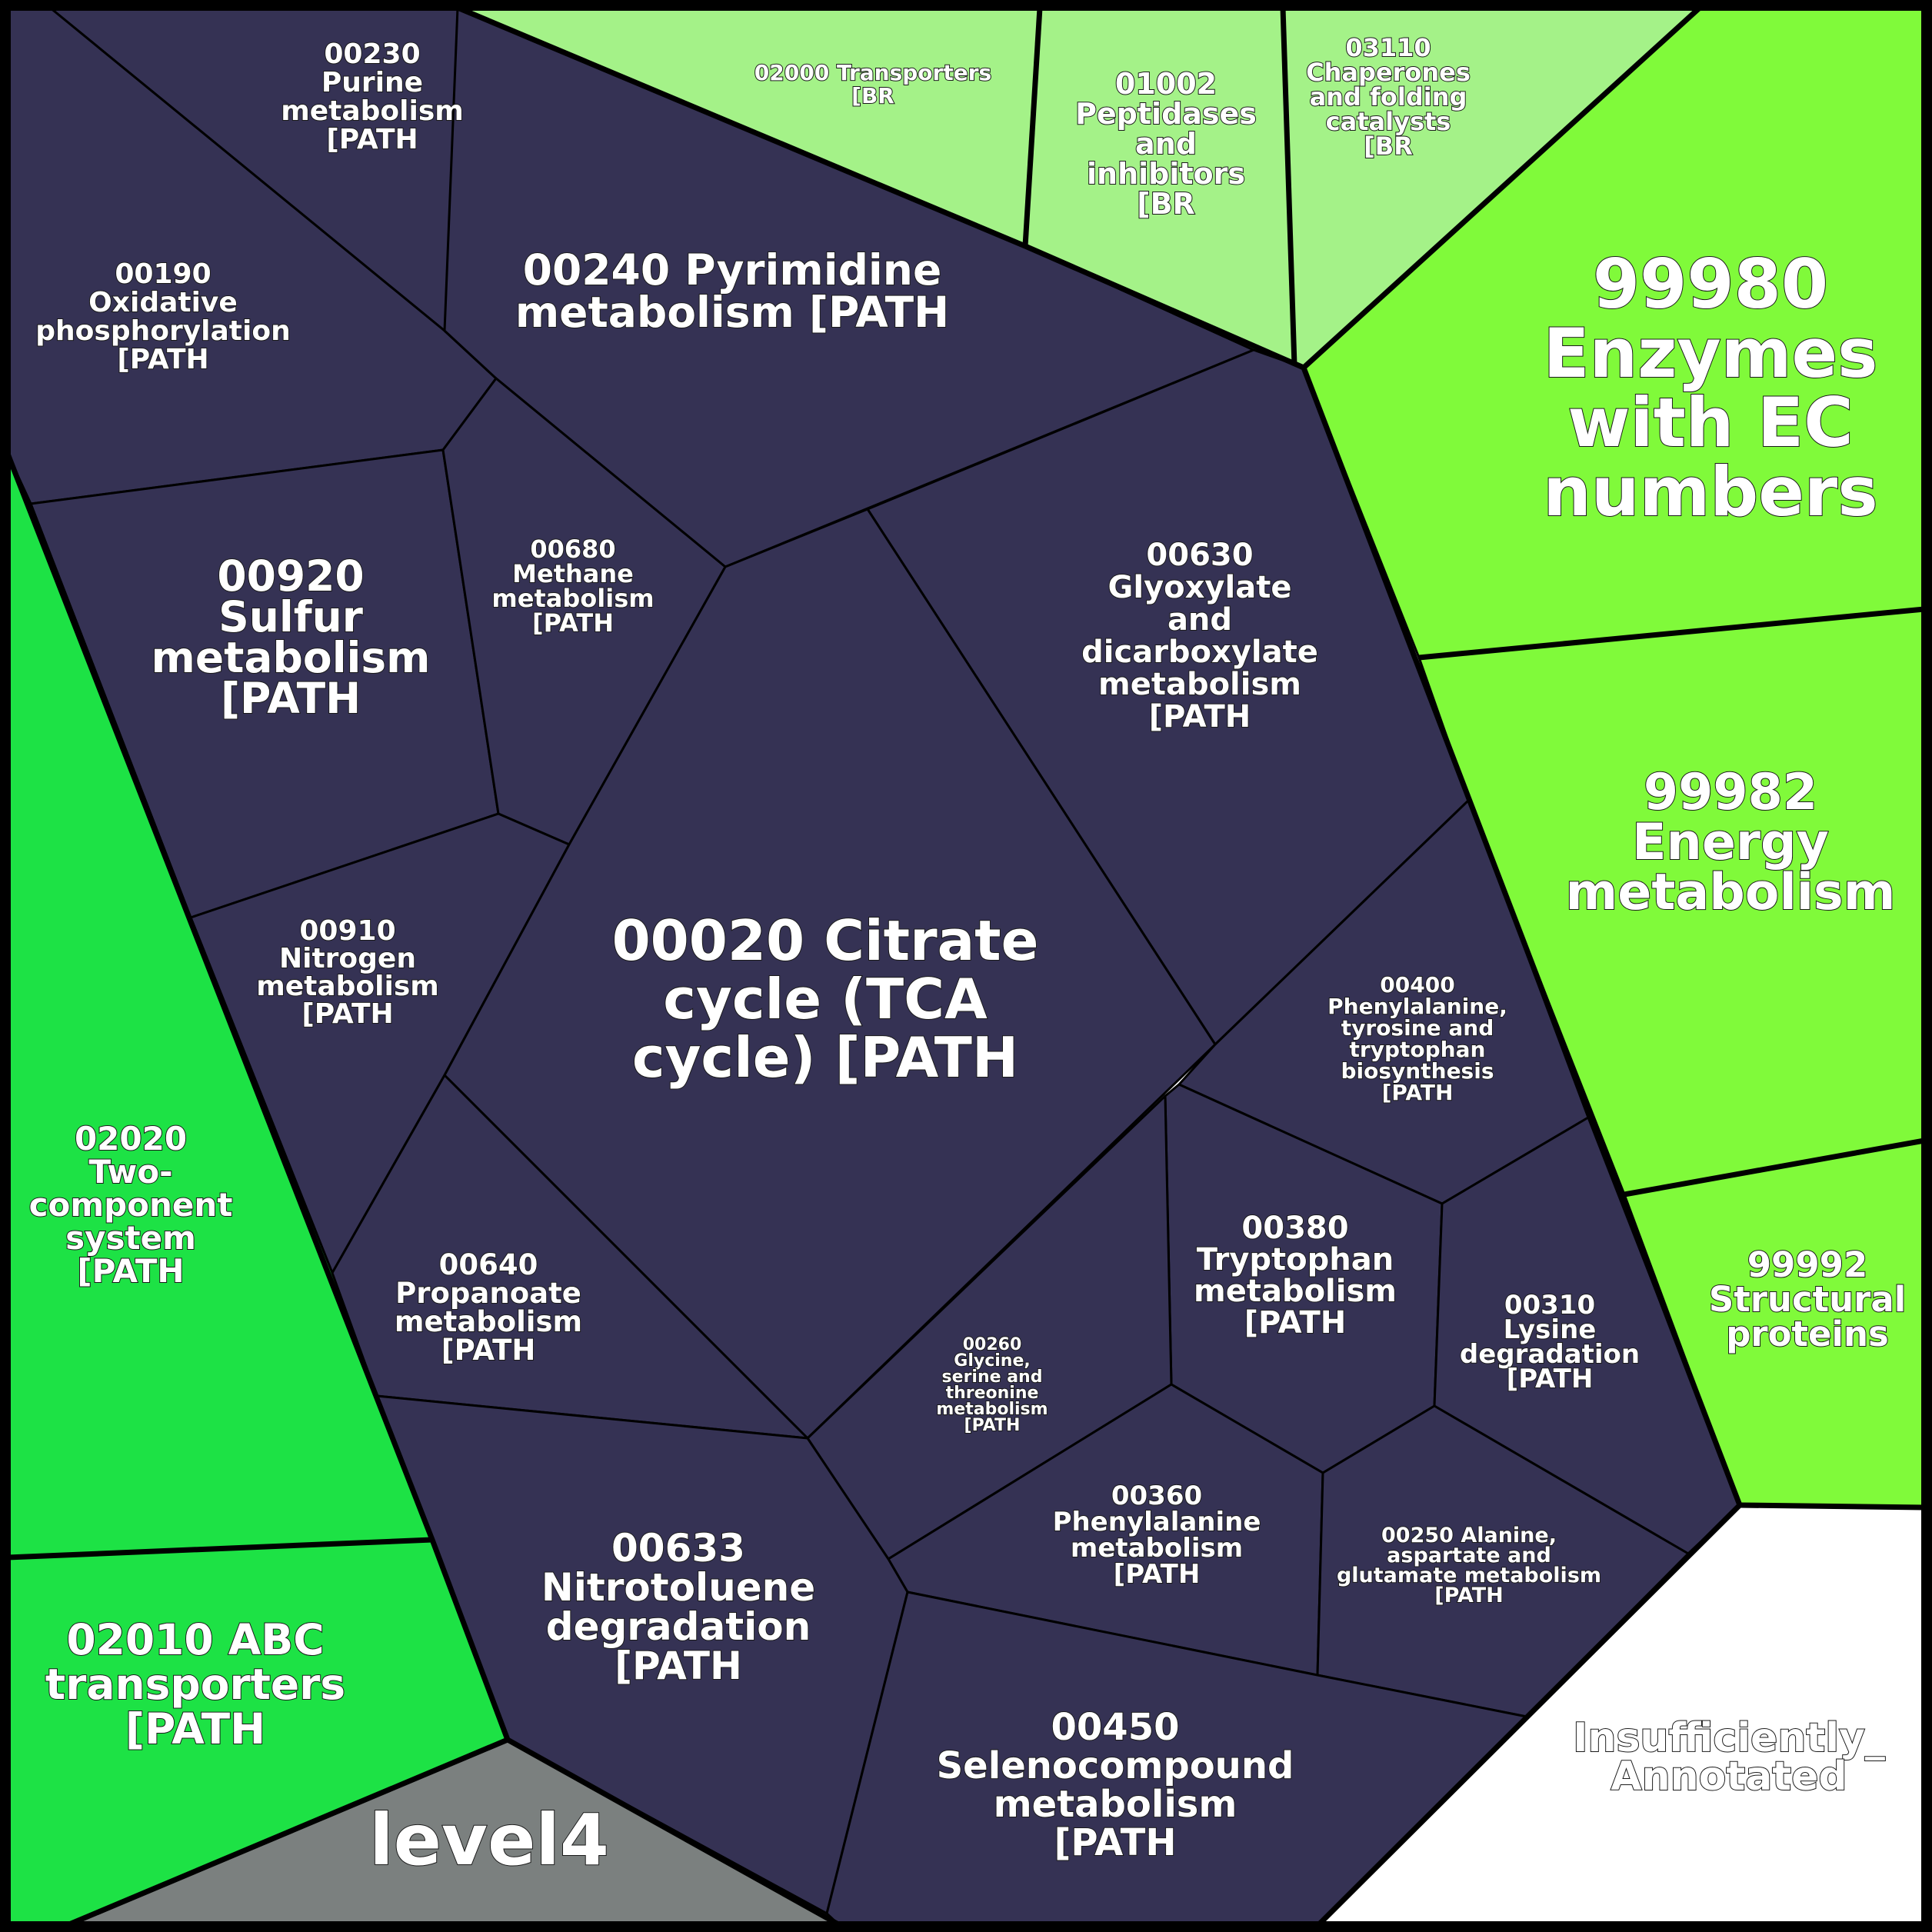 The width and height of the screenshot is (1932, 1932). What do you see at coordinates (1156, 1496) in the screenshot?
I see `cell-label-line: 00360` at bounding box center [1156, 1496].